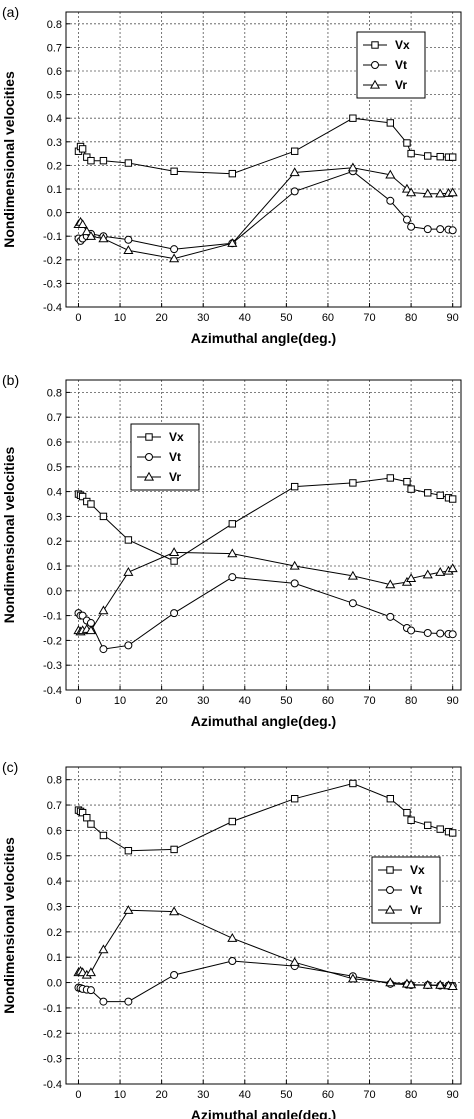  Describe the element at coordinates (286, 701) in the screenshot. I see `x-tick-label: 50` at that location.